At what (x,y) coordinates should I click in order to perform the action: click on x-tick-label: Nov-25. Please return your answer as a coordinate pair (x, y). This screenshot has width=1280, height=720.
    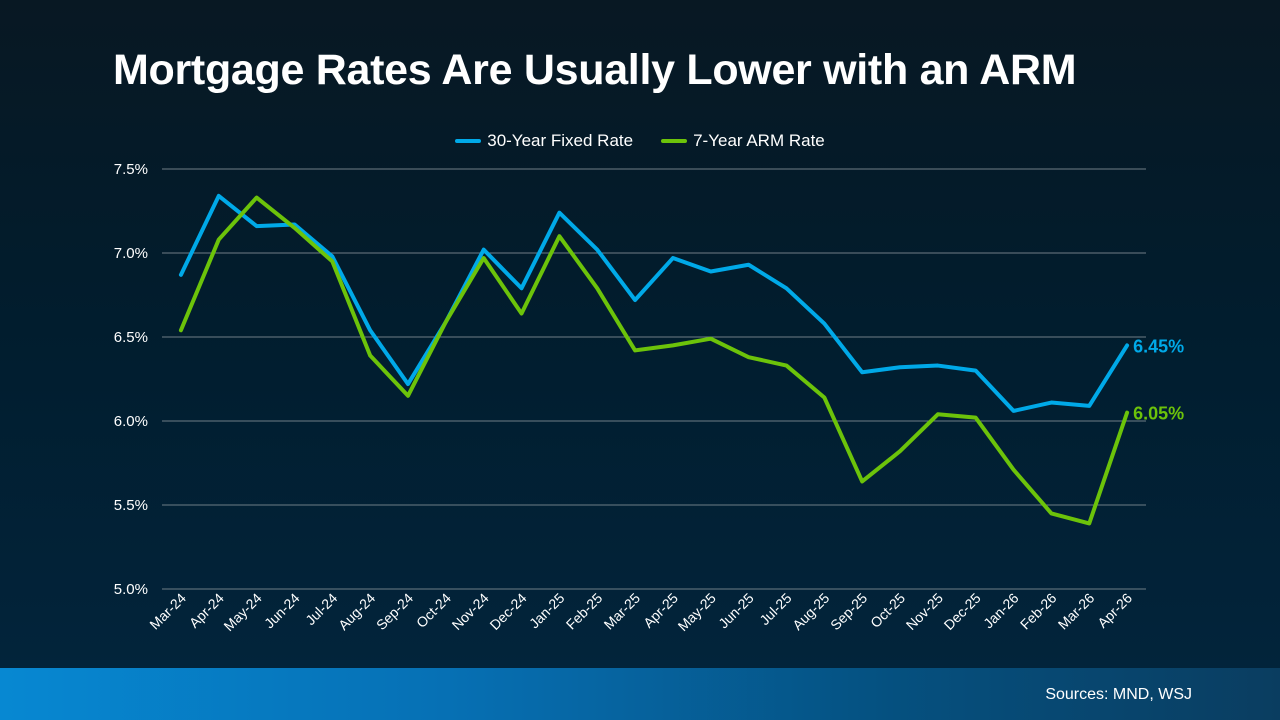
    Looking at the image, I should click on (924, 611).